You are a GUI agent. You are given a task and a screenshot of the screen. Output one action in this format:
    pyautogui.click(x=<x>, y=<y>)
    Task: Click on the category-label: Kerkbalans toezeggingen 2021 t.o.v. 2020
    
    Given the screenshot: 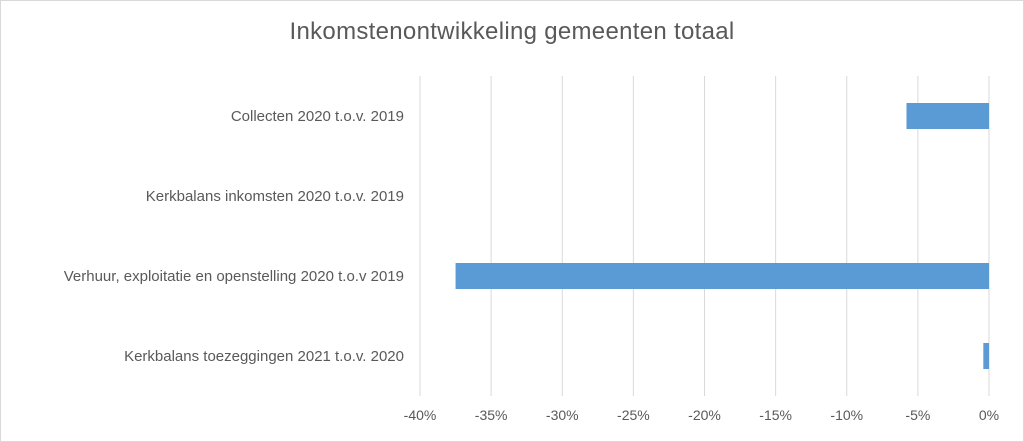 What is the action you would take?
    pyautogui.click(x=264, y=356)
    